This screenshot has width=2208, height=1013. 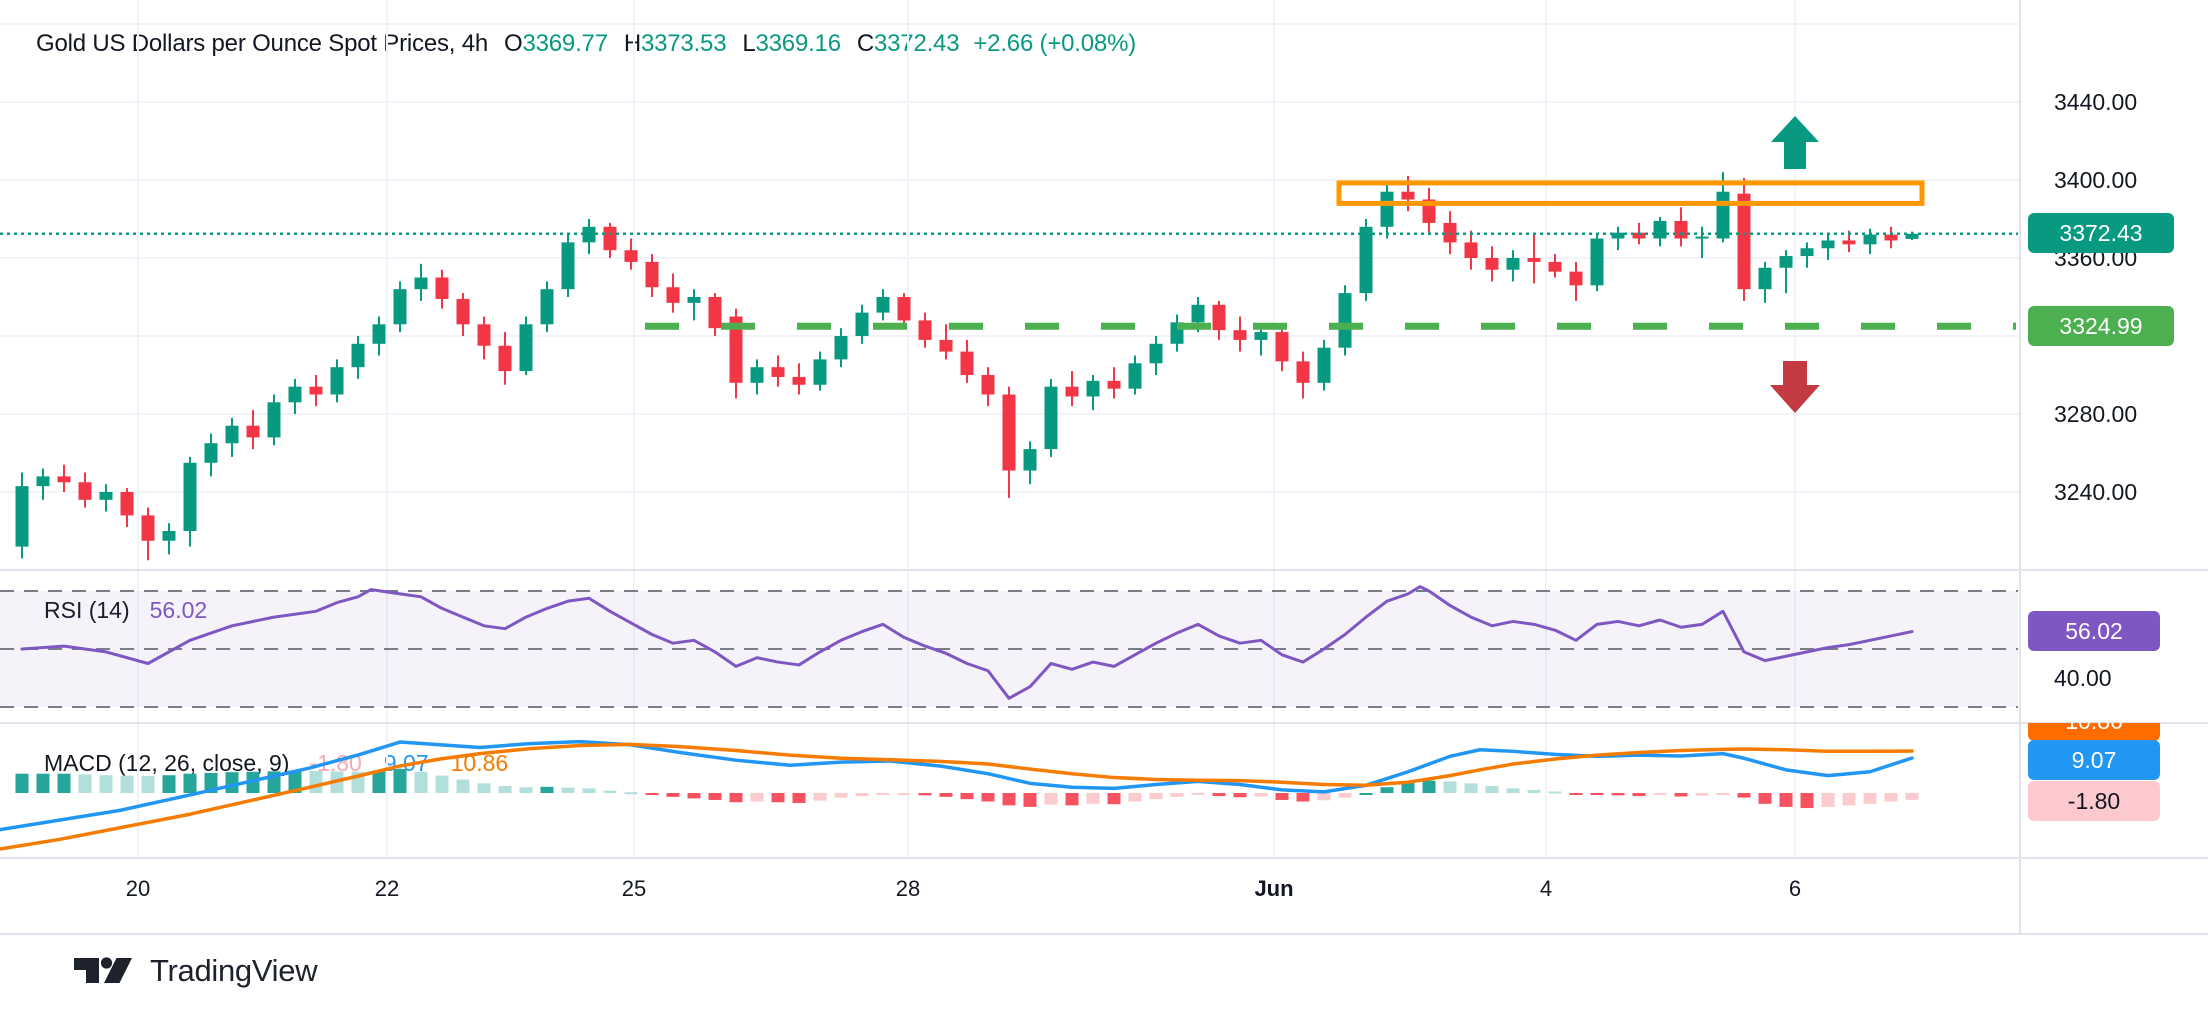 What do you see at coordinates (2094, 732) in the screenshot?
I see `macd-signal-badge: 10.86` at bounding box center [2094, 732].